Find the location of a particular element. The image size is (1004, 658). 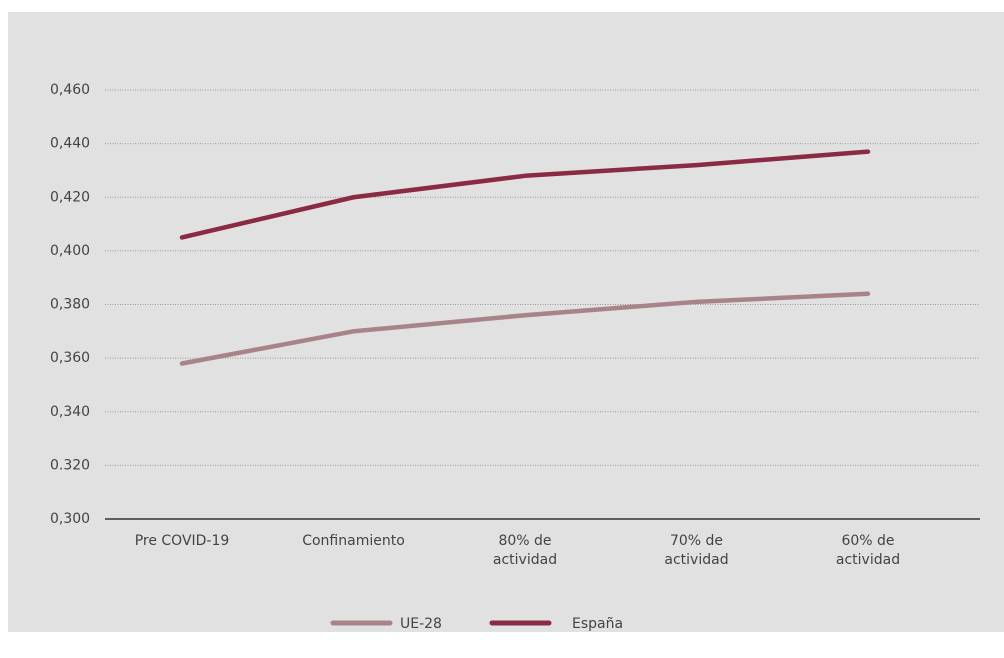

y-tick-label: 0.320 is located at coordinates (70, 465).